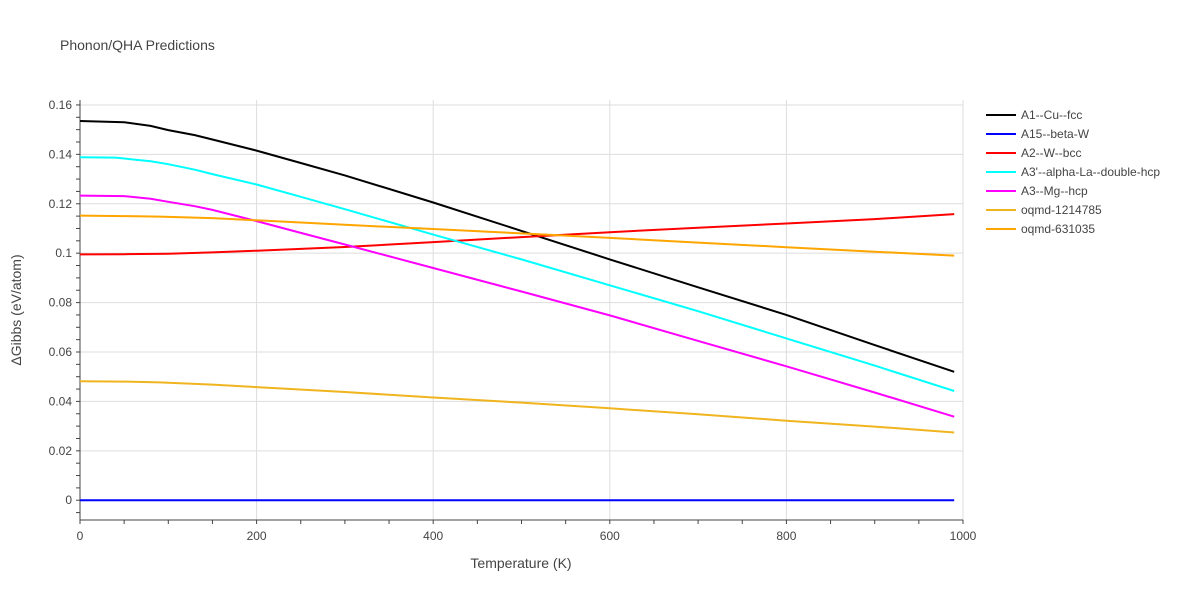 This screenshot has height=600, width=1200. What do you see at coordinates (1051, 115) in the screenshot?
I see `legend-label: A1--Cu--fcc` at bounding box center [1051, 115].